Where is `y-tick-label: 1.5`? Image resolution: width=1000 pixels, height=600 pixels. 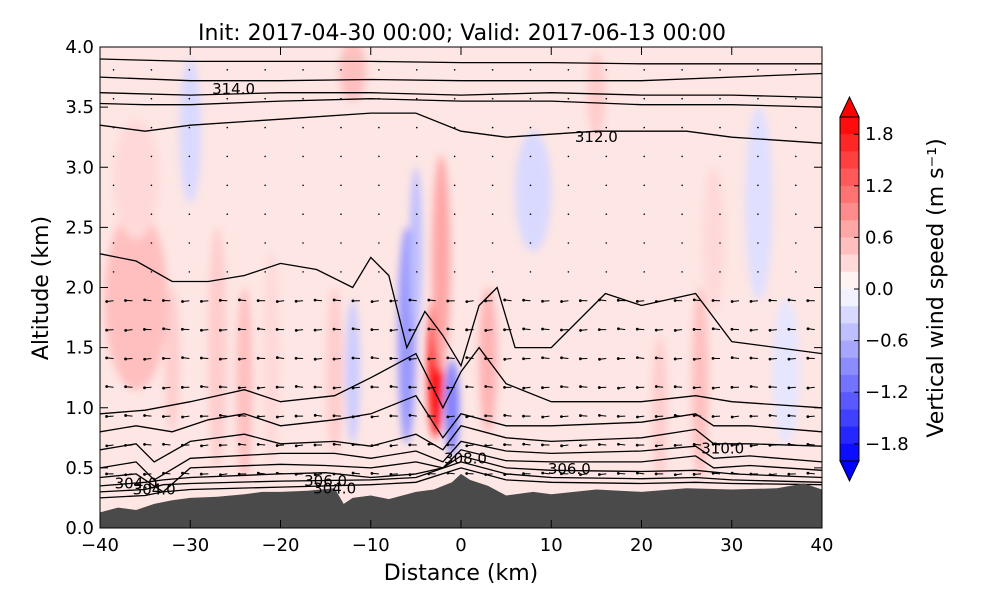 y-tick-label: 1.5 is located at coordinates (79, 348).